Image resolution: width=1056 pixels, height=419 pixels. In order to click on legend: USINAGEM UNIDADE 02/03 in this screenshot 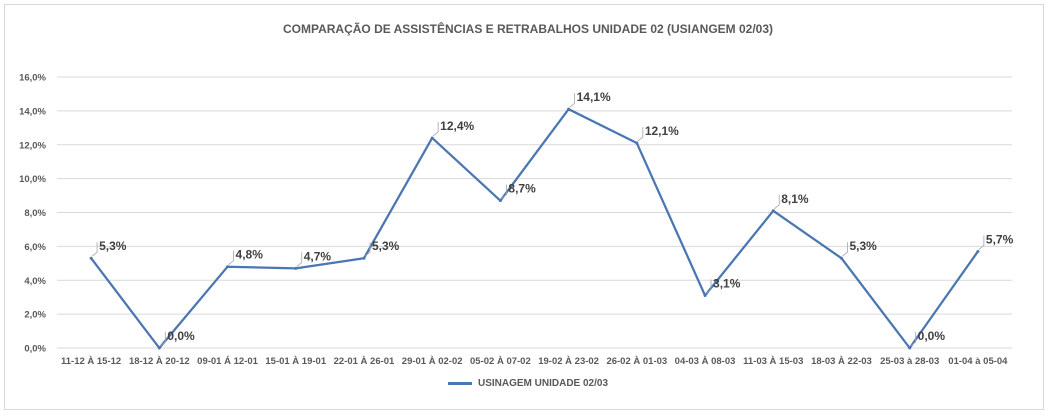, I will do `click(528, 383)`.